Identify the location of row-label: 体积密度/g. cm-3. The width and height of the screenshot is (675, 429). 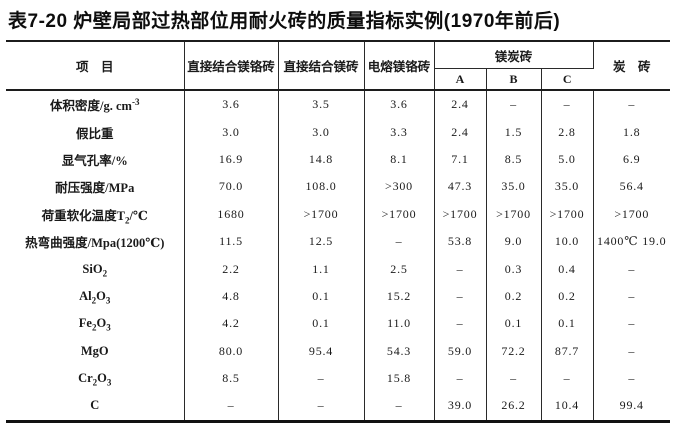
(95, 104).